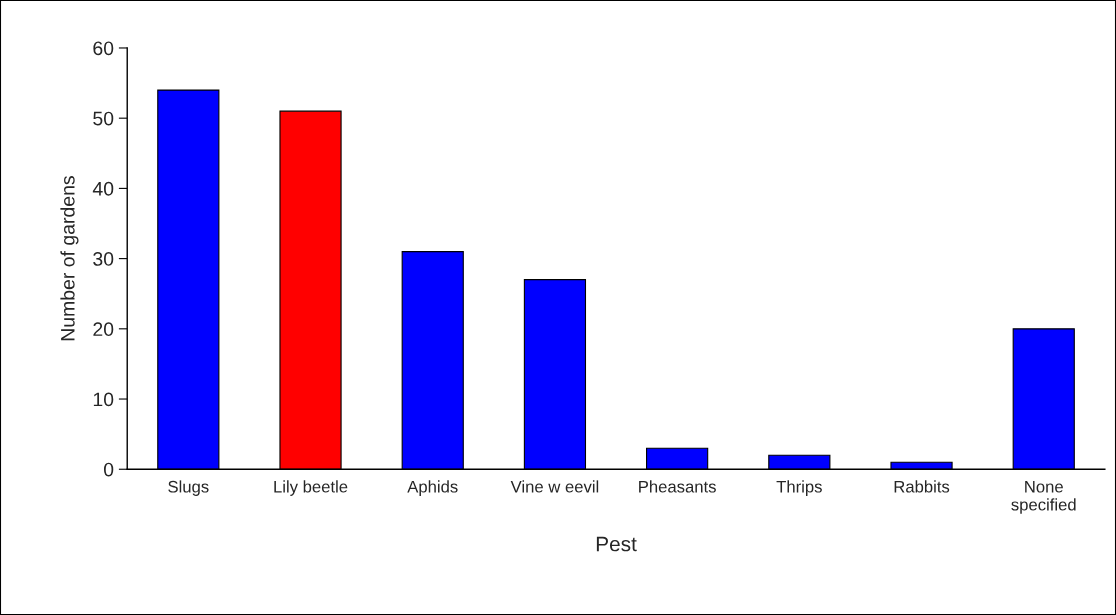 Image resolution: width=1116 pixels, height=615 pixels. I want to click on y-tick-label: 50, so click(103, 118).